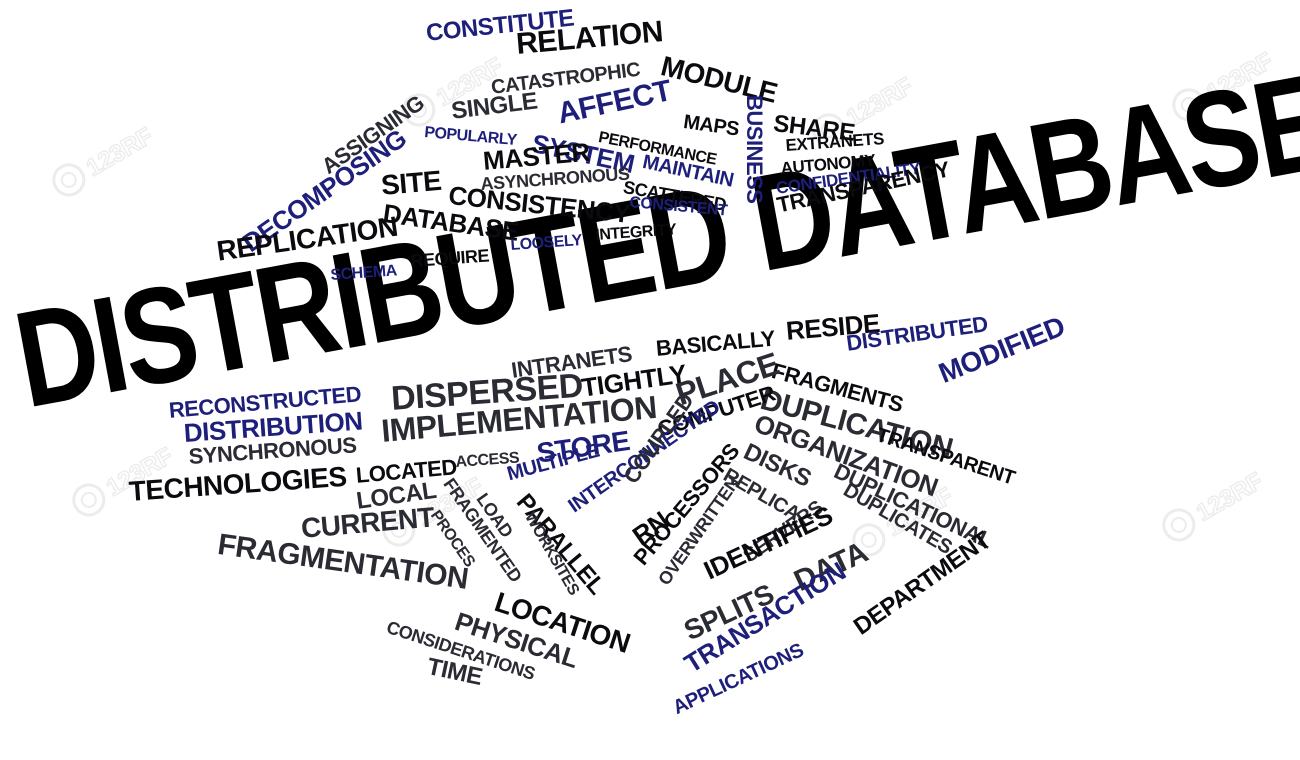 The image size is (1300, 760). I want to click on cloud-word-business: BUSINESS, so click(754, 149).